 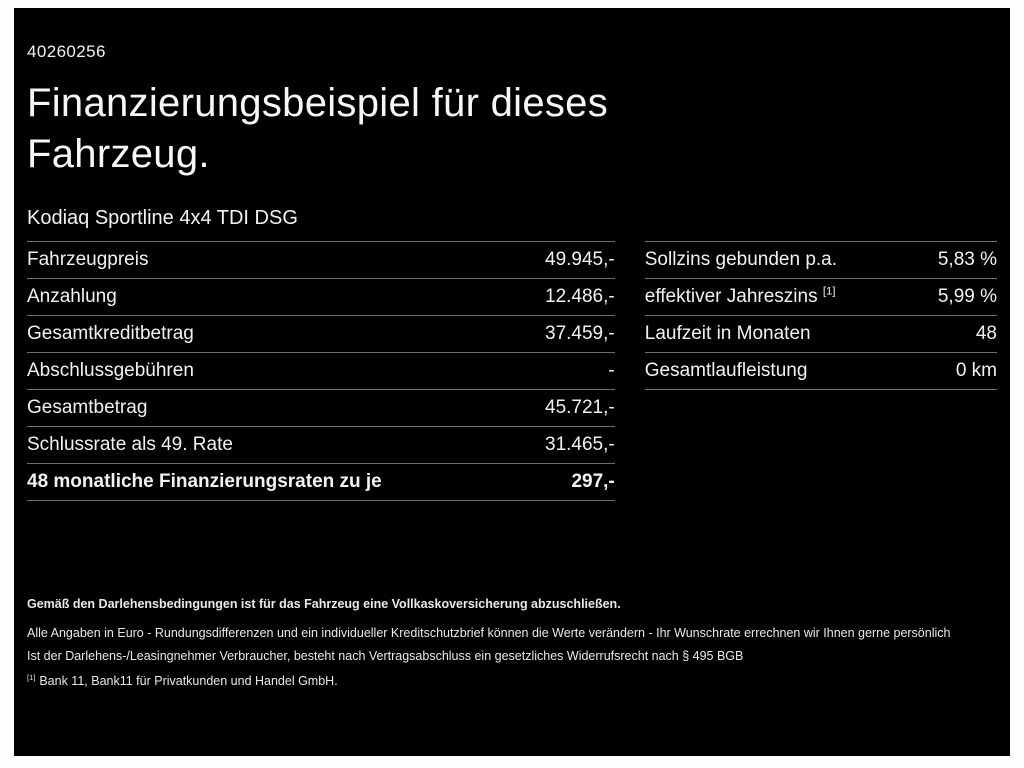 I want to click on row-value: 31.465,-, so click(x=580, y=445).